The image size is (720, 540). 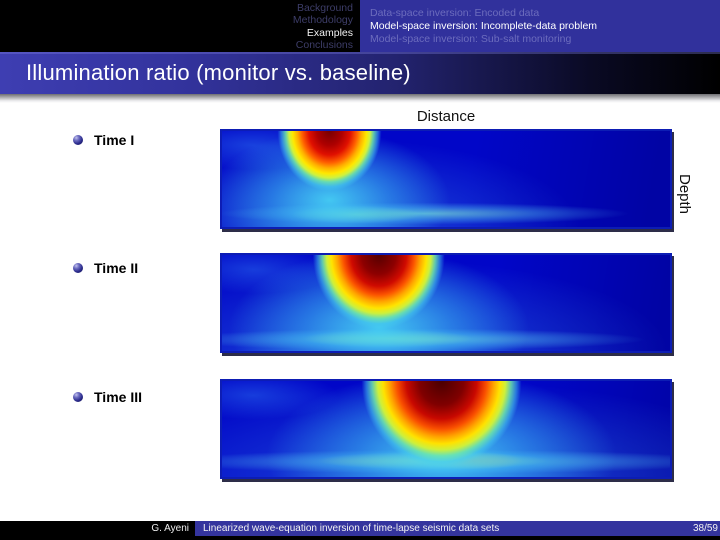 What do you see at coordinates (360, 98) in the screenshot?
I see `title-shadow-strip` at bounding box center [360, 98].